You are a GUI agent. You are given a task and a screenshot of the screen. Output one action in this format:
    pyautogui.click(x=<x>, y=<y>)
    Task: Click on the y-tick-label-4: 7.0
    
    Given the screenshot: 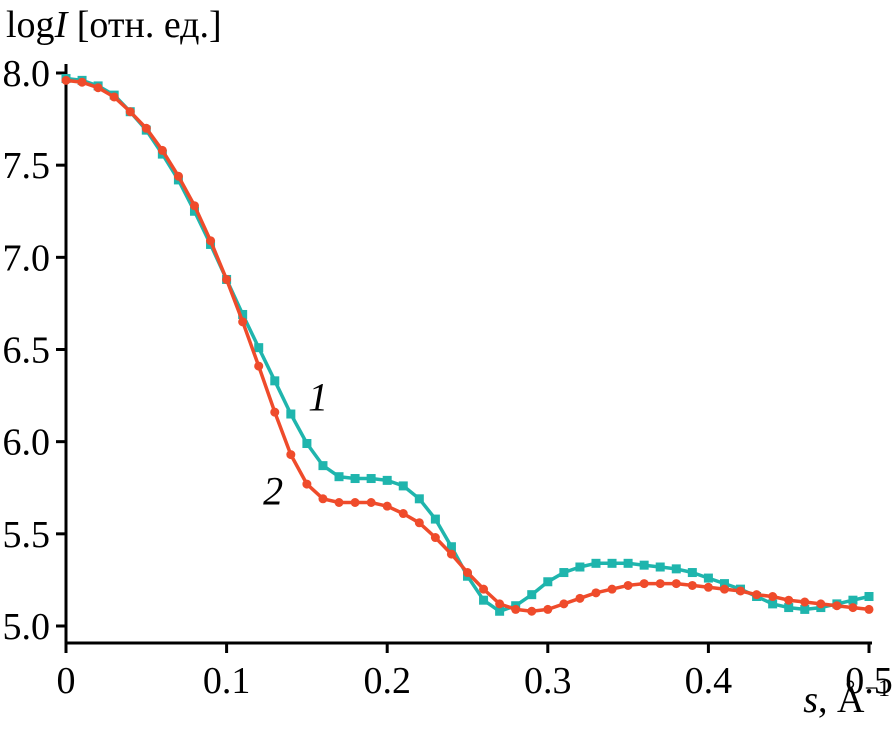 What is the action you would take?
    pyautogui.click(x=27, y=258)
    